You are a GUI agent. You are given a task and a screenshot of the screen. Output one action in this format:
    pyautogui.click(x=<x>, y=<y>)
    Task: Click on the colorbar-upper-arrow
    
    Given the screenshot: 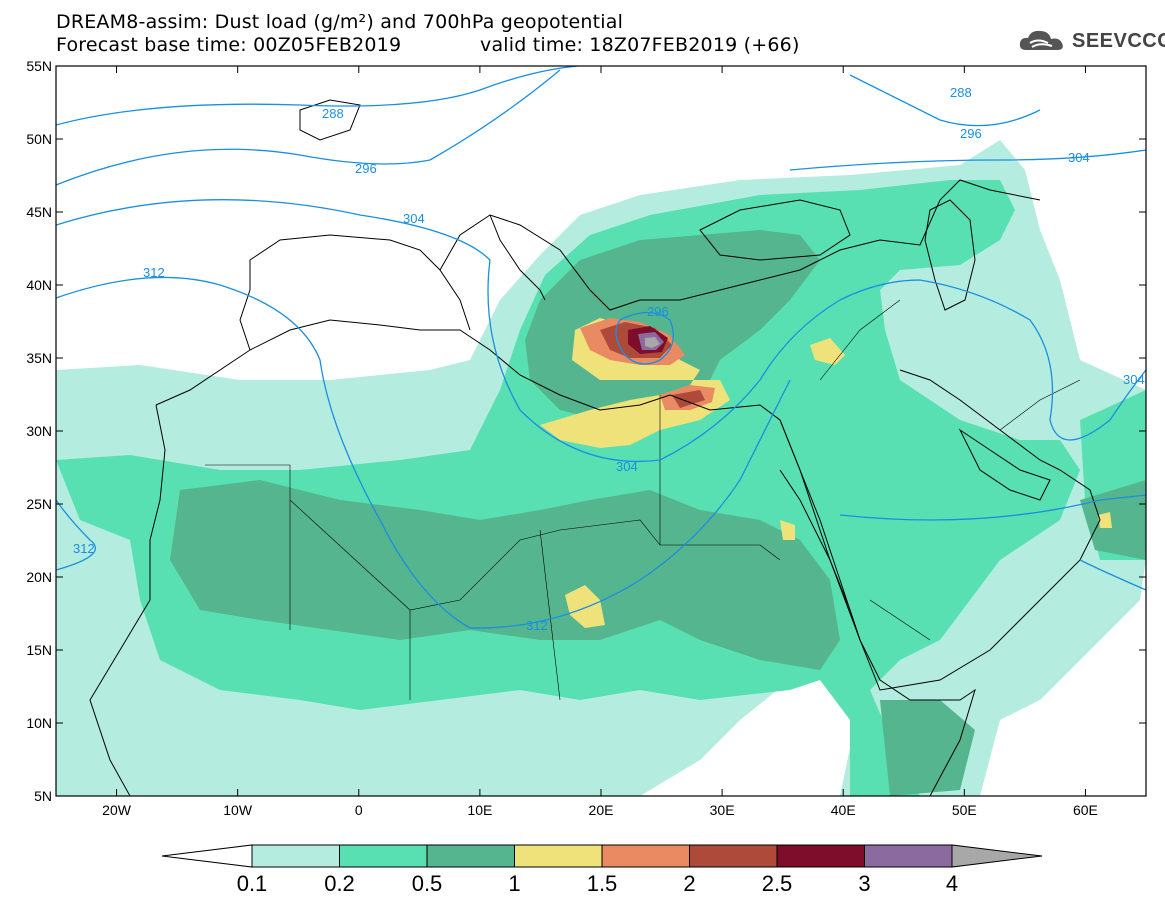 What is the action you would take?
    pyautogui.click(x=997, y=856)
    